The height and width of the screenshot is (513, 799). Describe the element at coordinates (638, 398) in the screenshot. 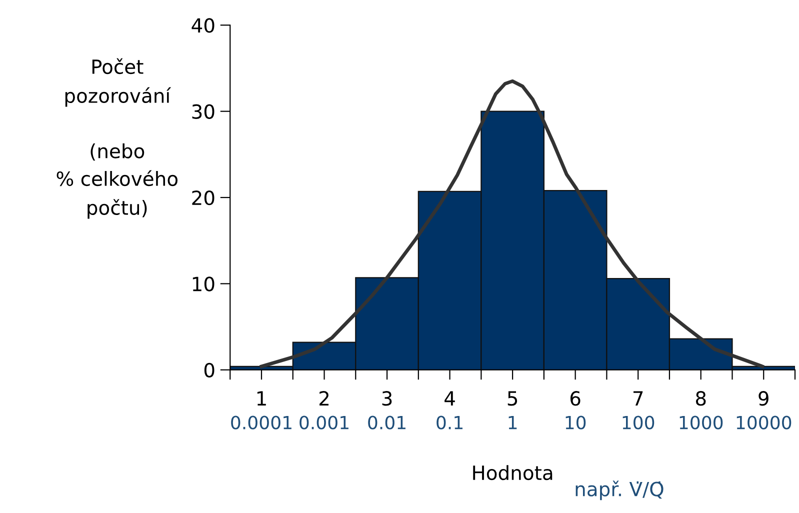

I see `x-tick-label: 7` at that location.